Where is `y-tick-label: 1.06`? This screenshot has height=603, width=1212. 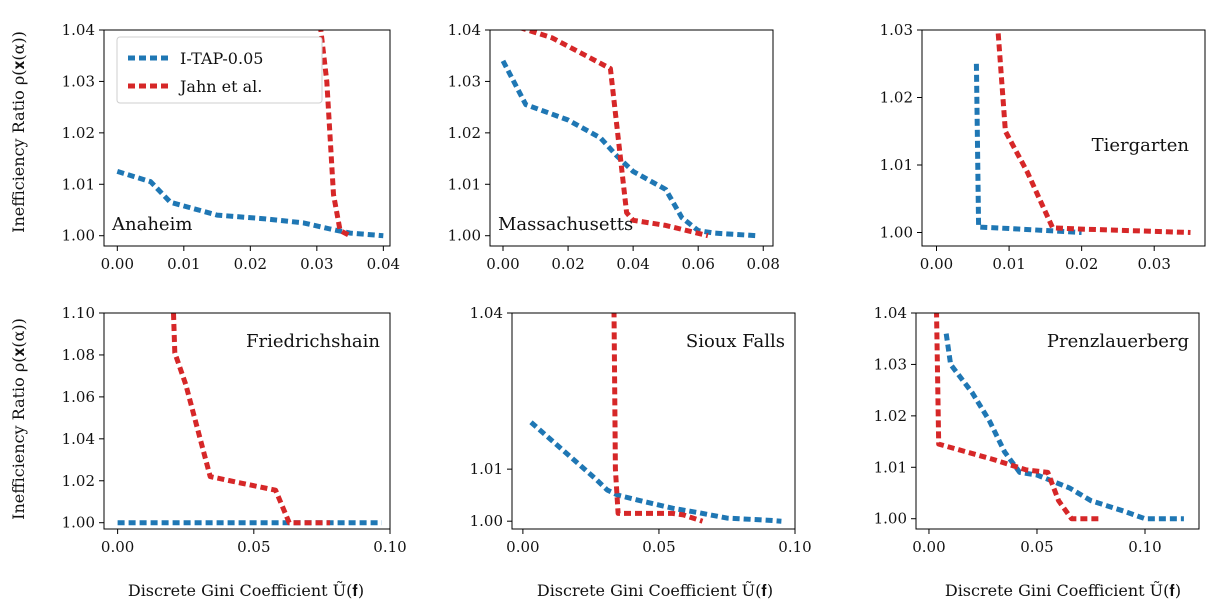
y-tick-label: 1.06 is located at coordinates (78, 397).